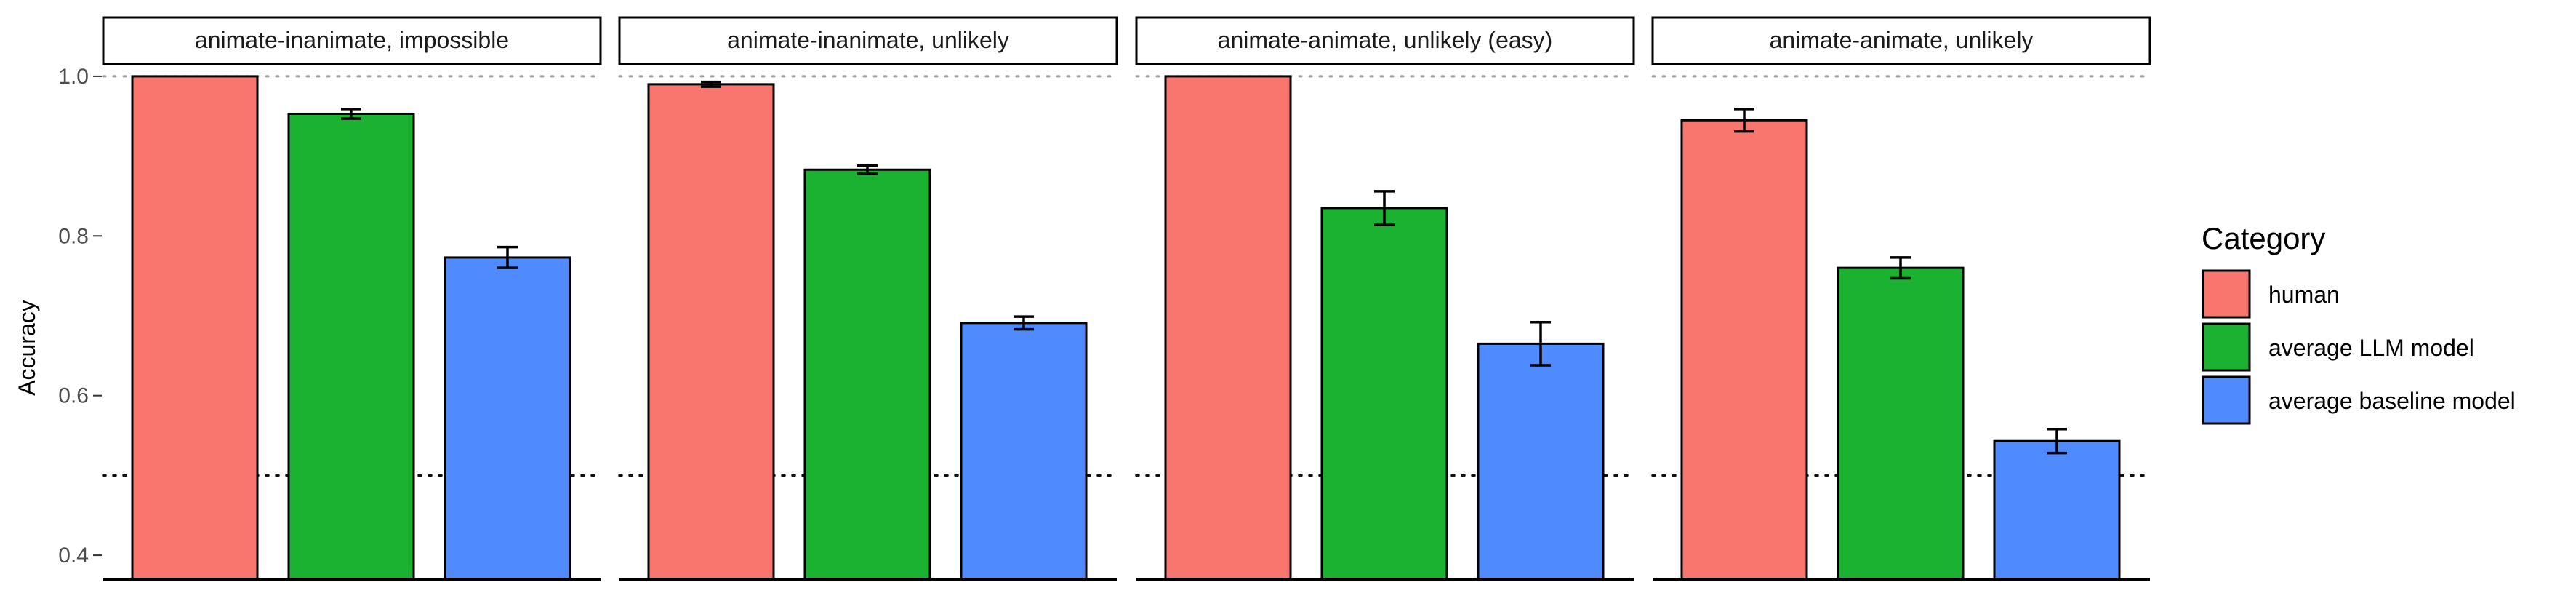 The width and height of the screenshot is (2576, 601). I want to click on facet-title: animate-inanimate, impossible, so click(352, 40).